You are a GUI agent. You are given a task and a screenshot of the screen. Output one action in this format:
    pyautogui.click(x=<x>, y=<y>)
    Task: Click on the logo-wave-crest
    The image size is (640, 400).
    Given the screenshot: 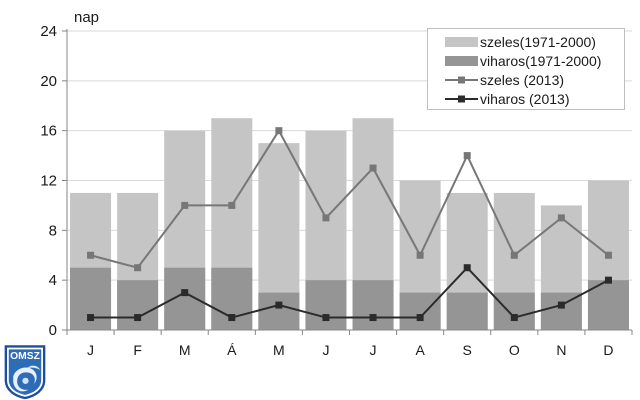 What is the action you would take?
    pyautogui.click(x=33, y=368)
    